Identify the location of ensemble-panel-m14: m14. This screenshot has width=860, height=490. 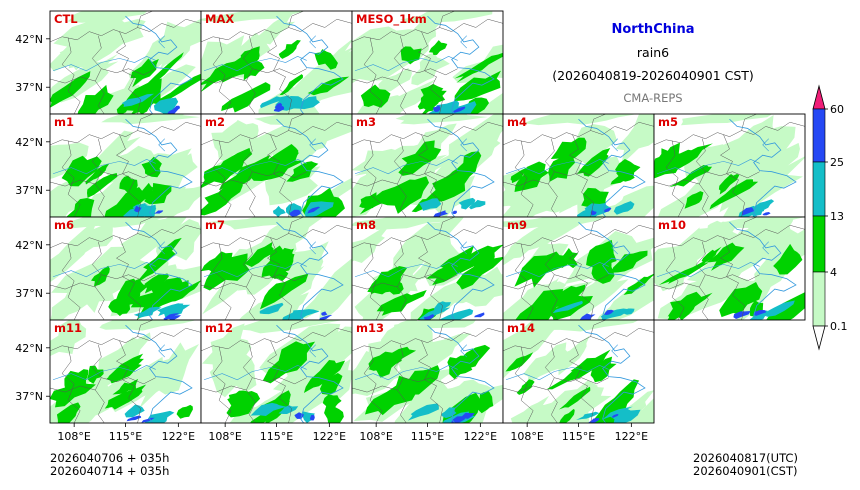
(578, 371).